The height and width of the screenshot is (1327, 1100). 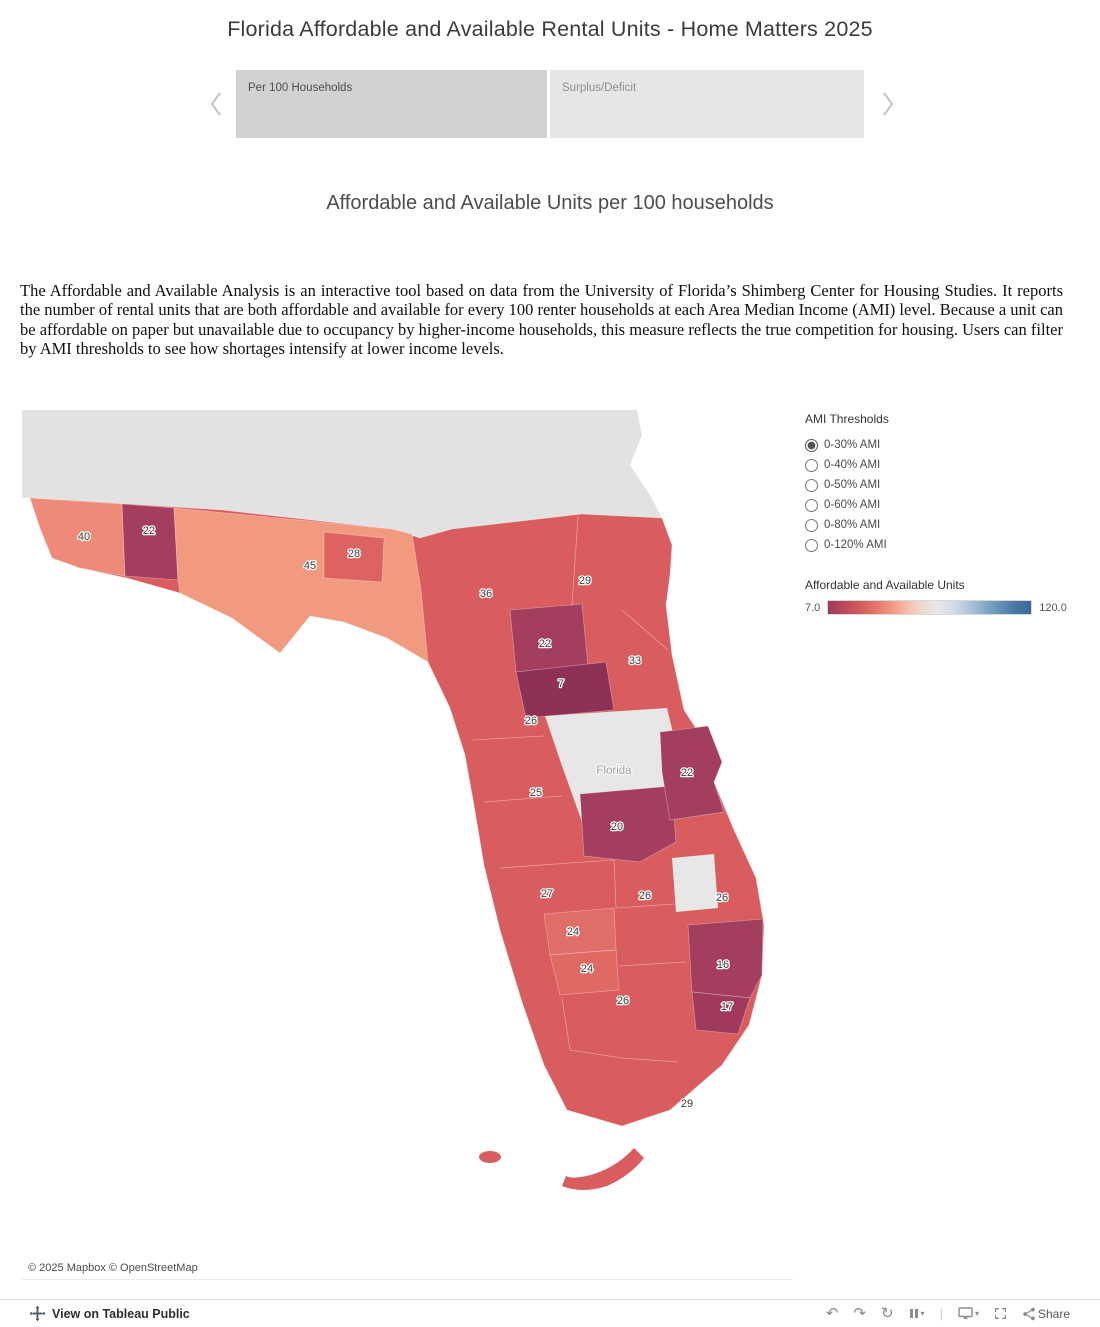 What do you see at coordinates (84, 537) in the screenshot?
I see `region-value-label: 40` at bounding box center [84, 537].